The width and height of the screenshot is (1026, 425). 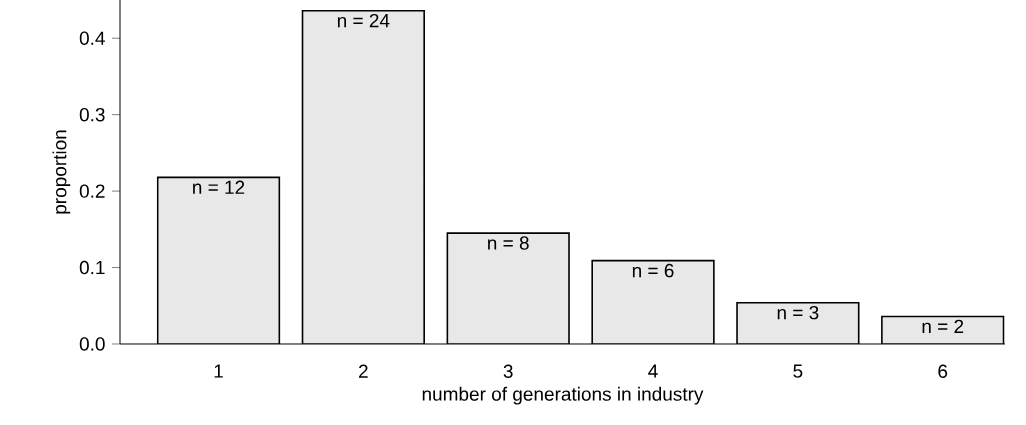 What do you see at coordinates (92, 191) in the screenshot?
I see `y-tick-label: 0.2` at bounding box center [92, 191].